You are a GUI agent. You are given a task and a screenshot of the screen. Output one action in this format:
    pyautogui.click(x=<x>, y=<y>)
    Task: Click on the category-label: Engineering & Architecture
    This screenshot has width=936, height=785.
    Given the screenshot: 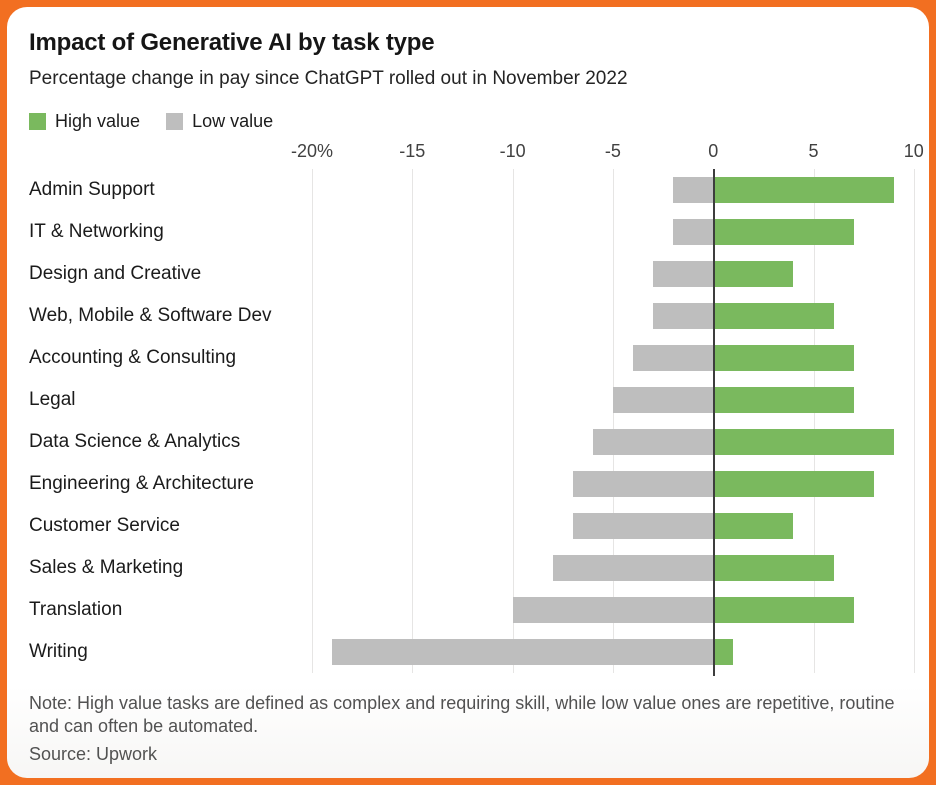 What is the action you would take?
    pyautogui.click(x=141, y=483)
    